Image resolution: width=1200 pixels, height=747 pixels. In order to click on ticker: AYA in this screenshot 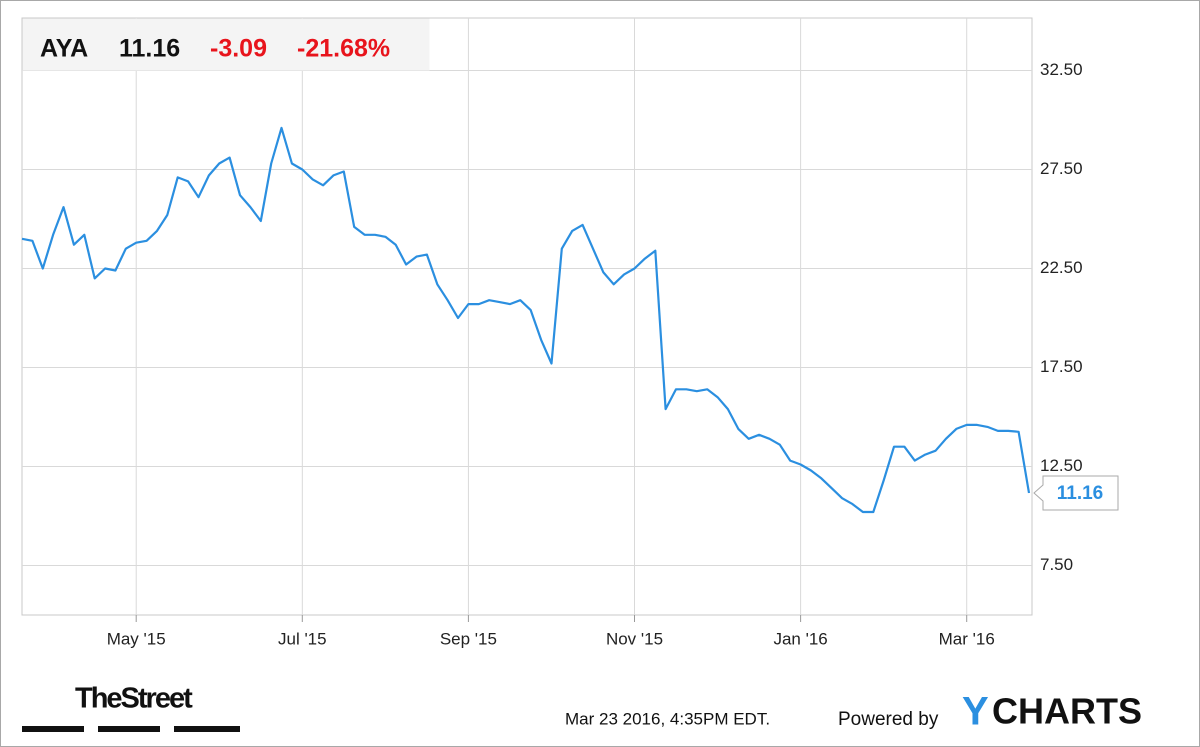, I will do `click(64, 49)`.